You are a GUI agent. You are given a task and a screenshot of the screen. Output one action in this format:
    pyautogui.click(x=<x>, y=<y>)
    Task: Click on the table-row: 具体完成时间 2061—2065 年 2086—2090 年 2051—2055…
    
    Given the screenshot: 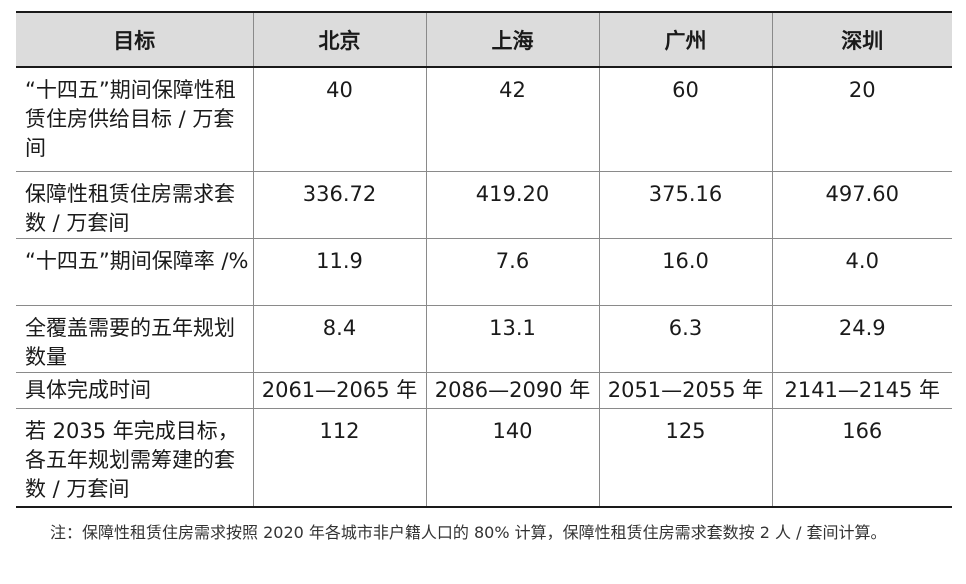 What is the action you would take?
    pyautogui.click(x=484, y=389)
    